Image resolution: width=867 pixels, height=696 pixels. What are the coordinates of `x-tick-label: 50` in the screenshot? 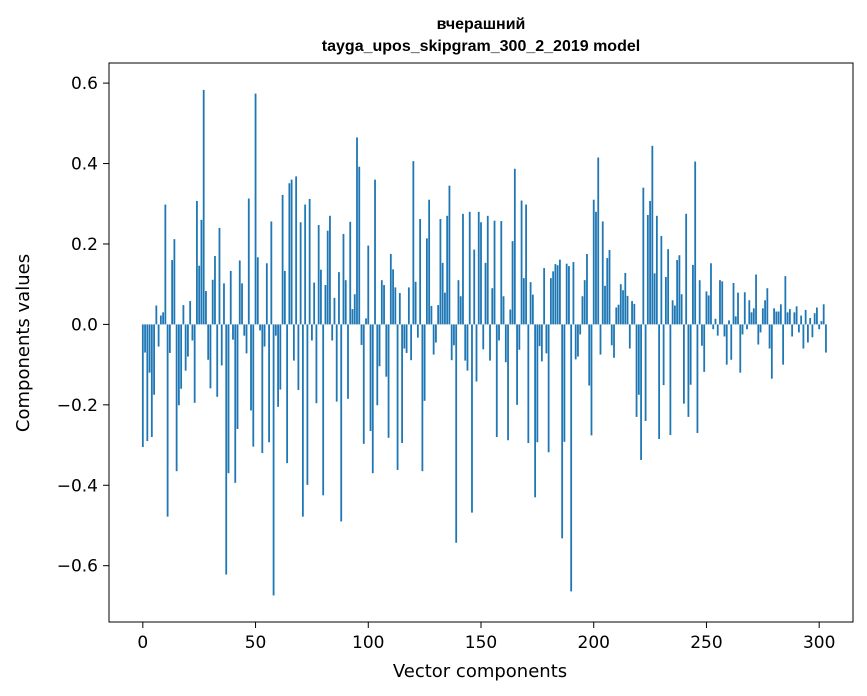 It's located at (256, 643).